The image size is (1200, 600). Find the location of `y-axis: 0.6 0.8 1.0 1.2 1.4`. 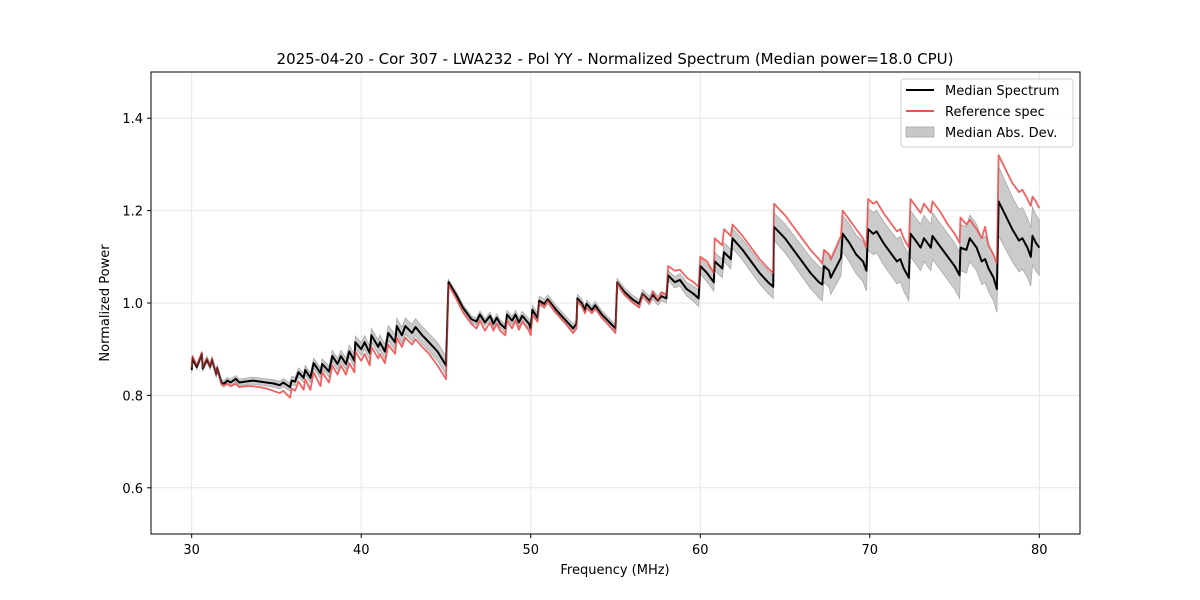

y-axis: 0.6 0.8 1.0 1.2 1.4 is located at coordinates (136, 304).